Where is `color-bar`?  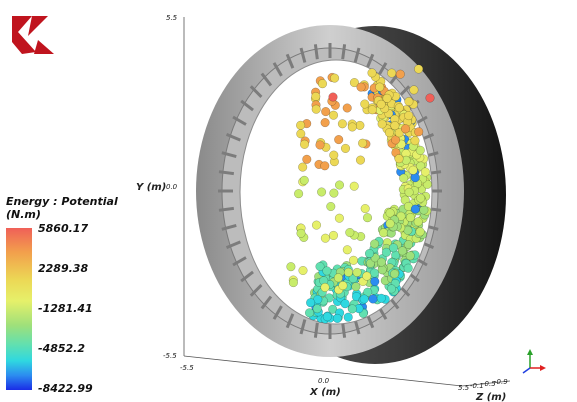
color-bar is located at coordinates (19, 309).